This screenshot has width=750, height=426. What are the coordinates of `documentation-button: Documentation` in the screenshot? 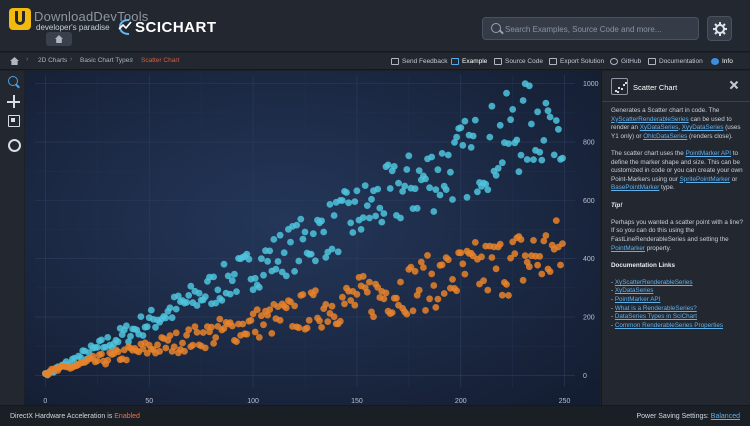 It's located at (675, 61).